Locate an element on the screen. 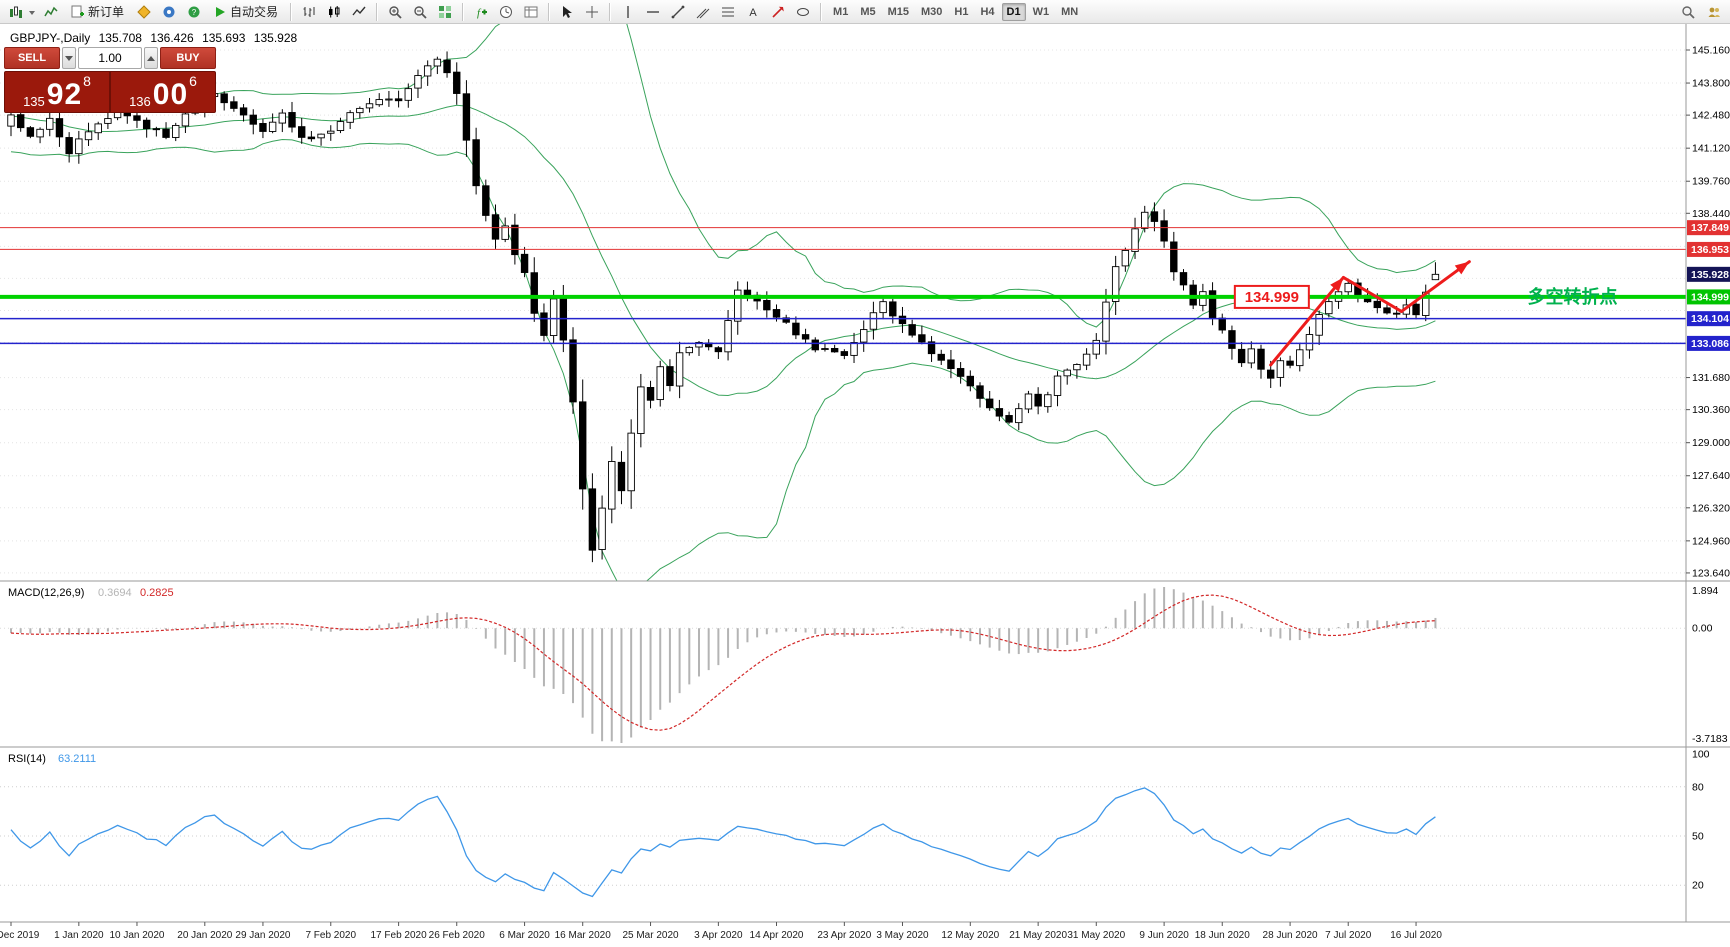 This screenshot has width=1730, height=947. tf-button-MN: MN is located at coordinates (1069, 12).